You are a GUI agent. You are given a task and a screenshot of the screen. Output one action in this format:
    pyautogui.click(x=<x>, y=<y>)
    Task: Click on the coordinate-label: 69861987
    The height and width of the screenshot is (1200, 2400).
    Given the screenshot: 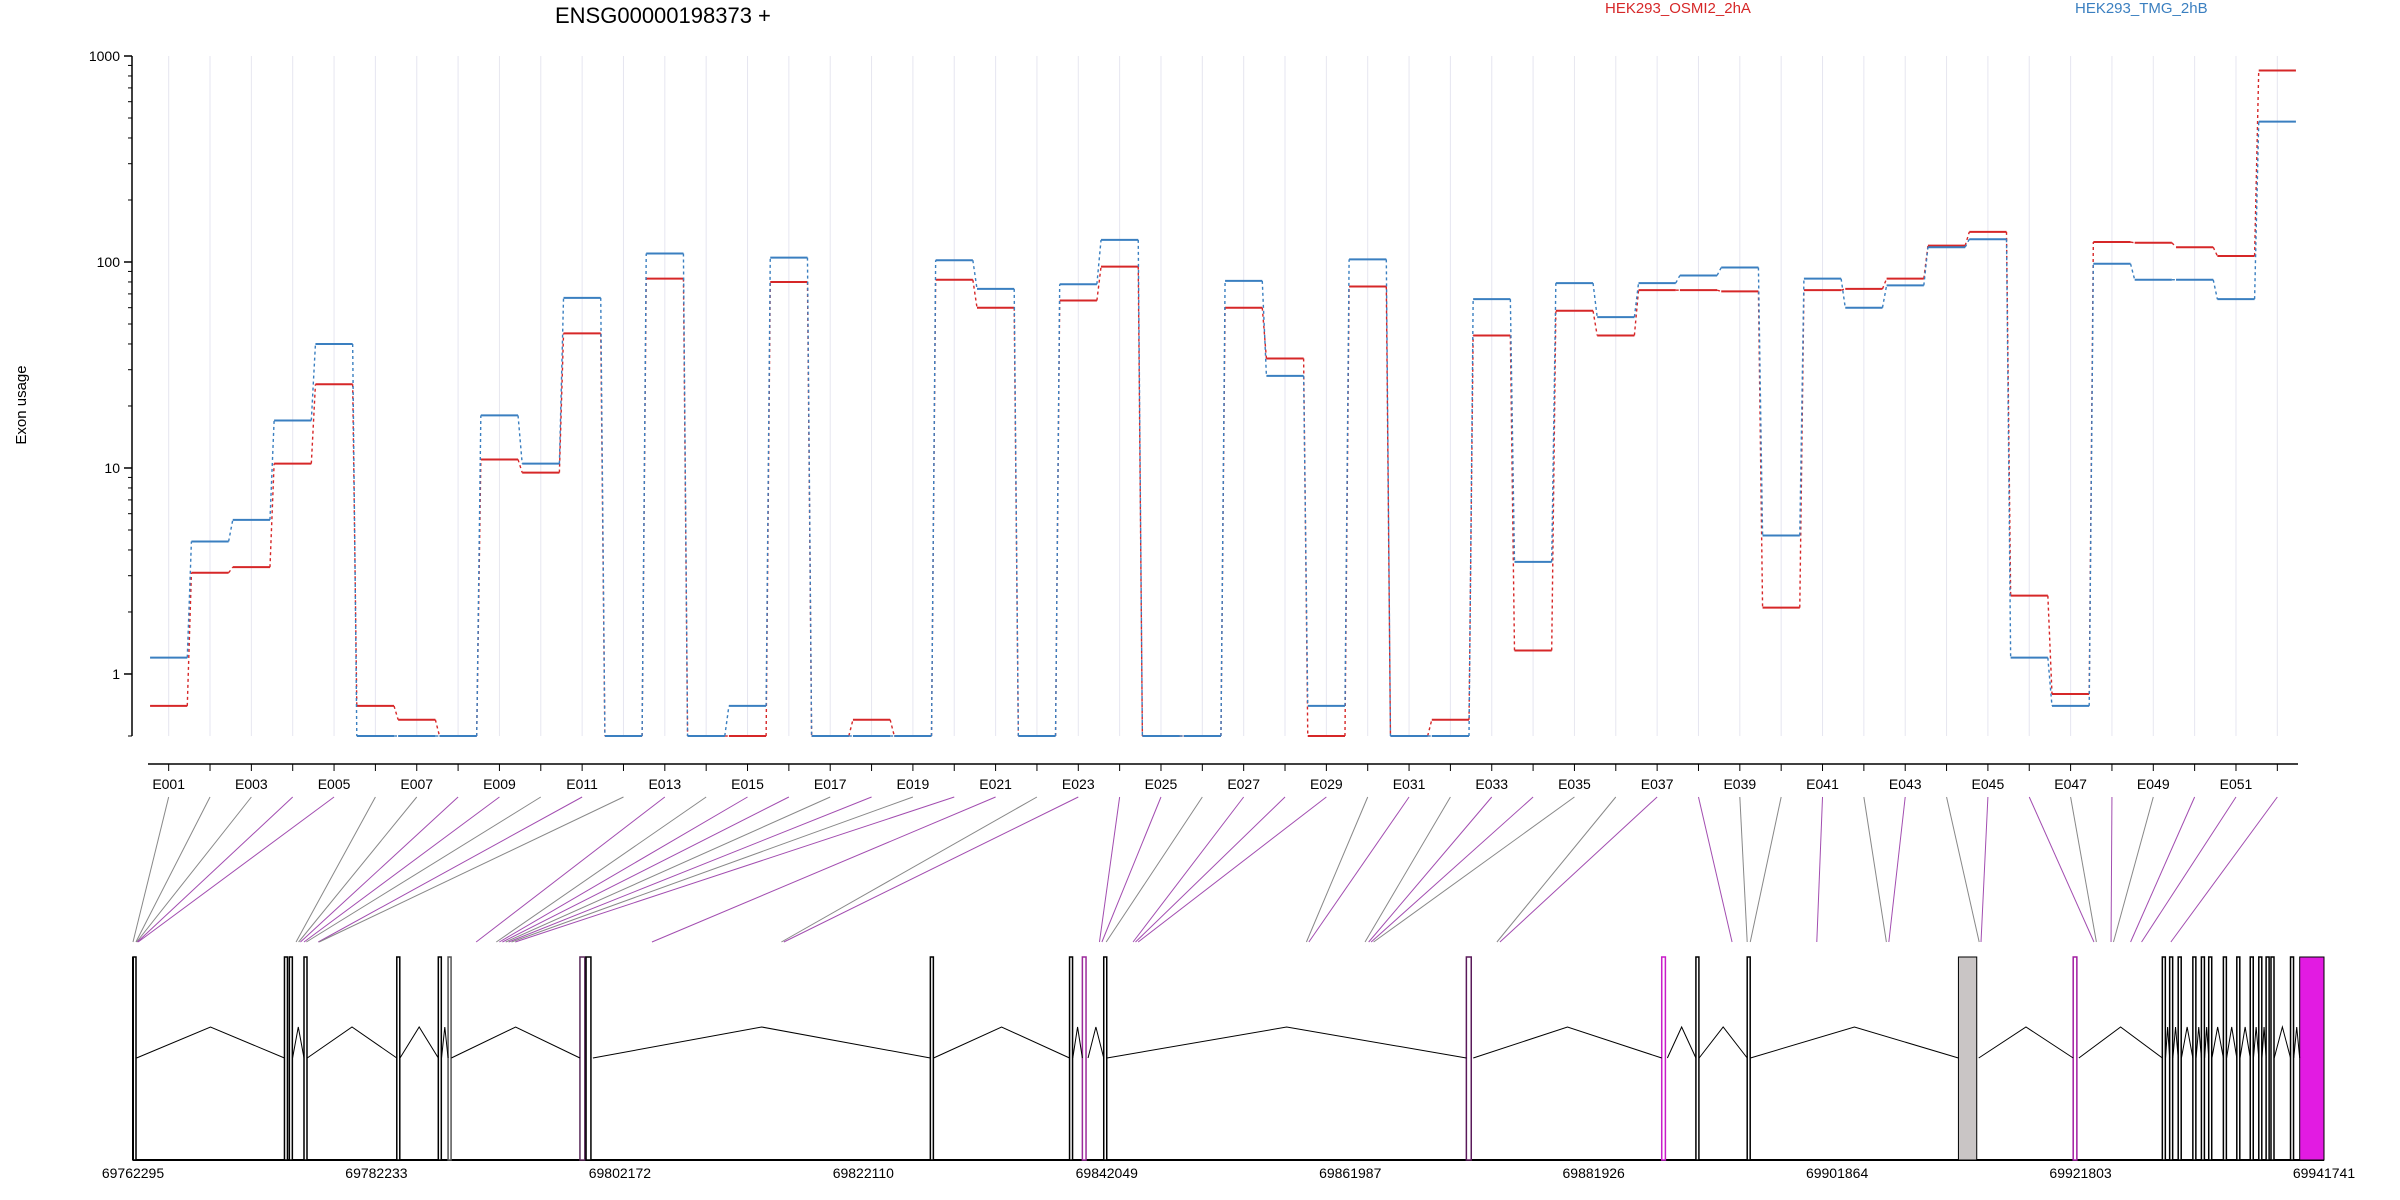 What is the action you would take?
    pyautogui.click(x=1350, y=1173)
    